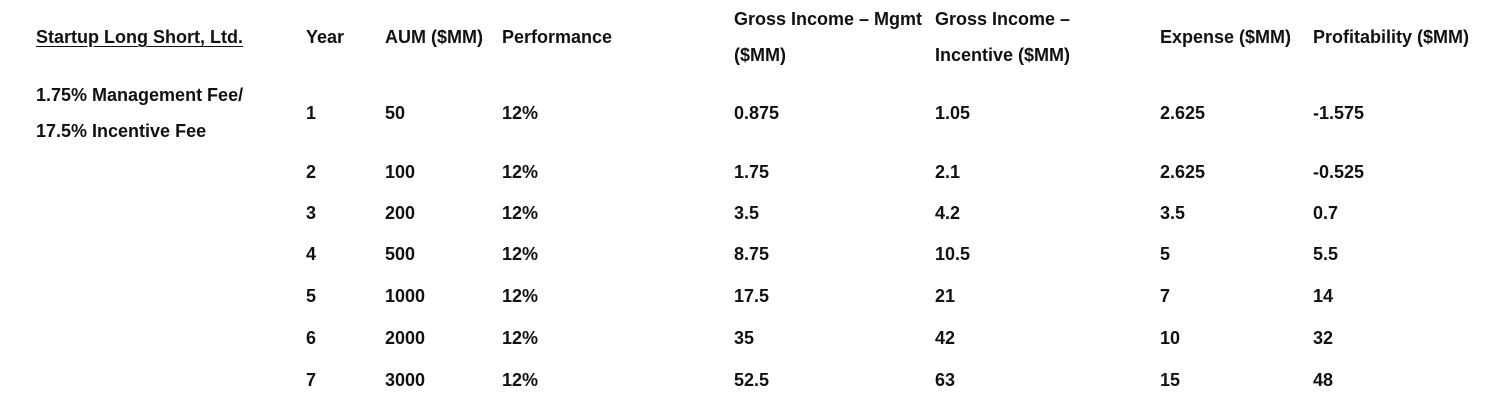 This screenshot has width=1493, height=406. What do you see at coordinates (325, 37) in the screenshot?
I see `header-year: Year` at bounding box center [325, 37].